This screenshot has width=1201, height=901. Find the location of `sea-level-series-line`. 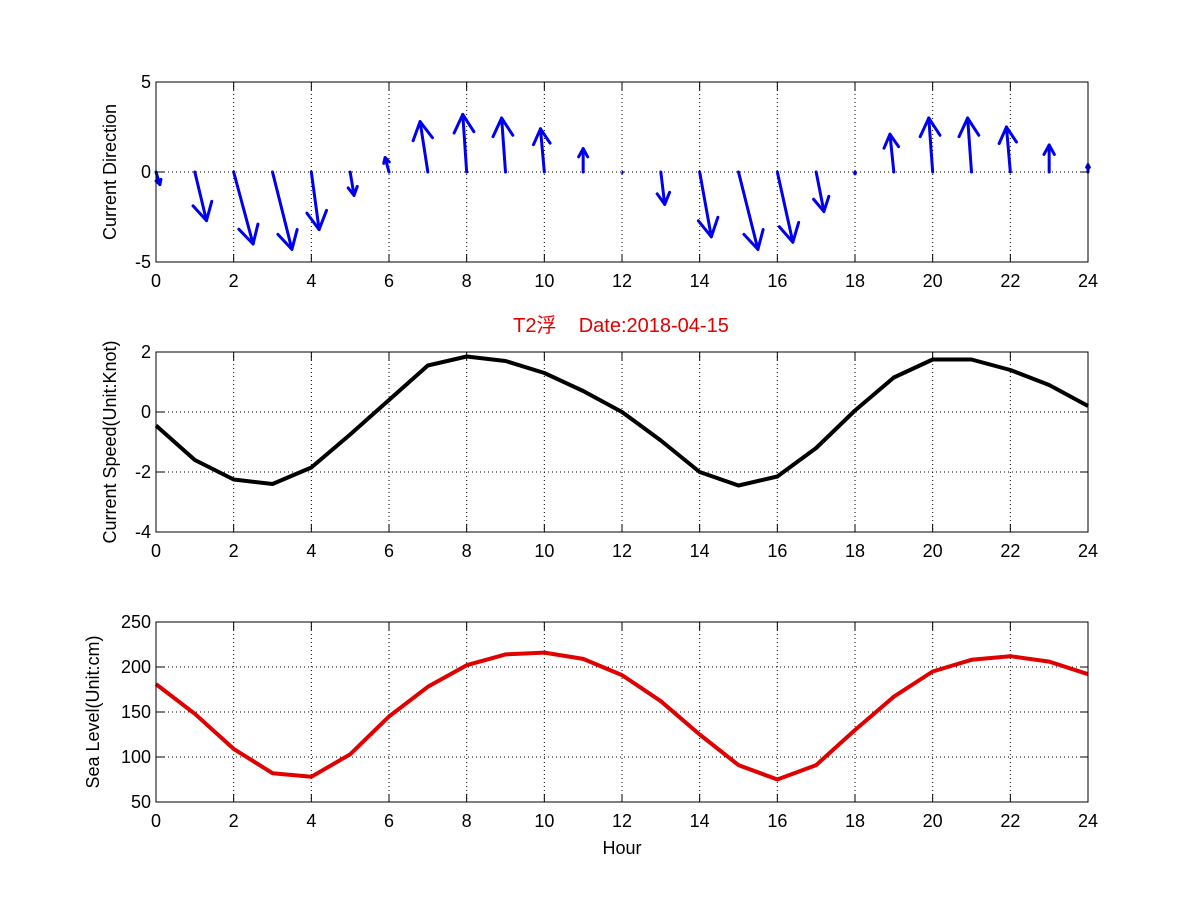

sea-level-series-line is located at coordinates (621, 716).